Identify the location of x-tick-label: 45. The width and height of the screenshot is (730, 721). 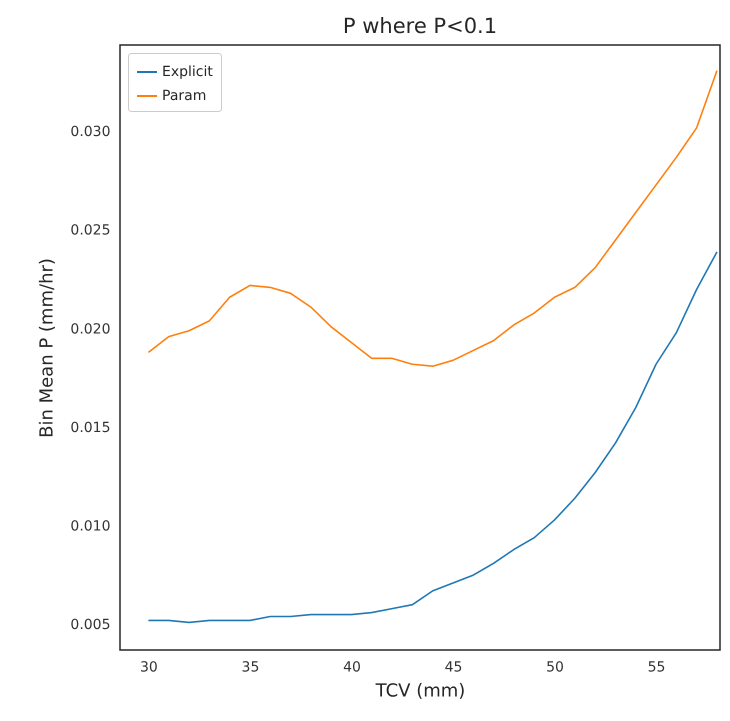
(453, 668).